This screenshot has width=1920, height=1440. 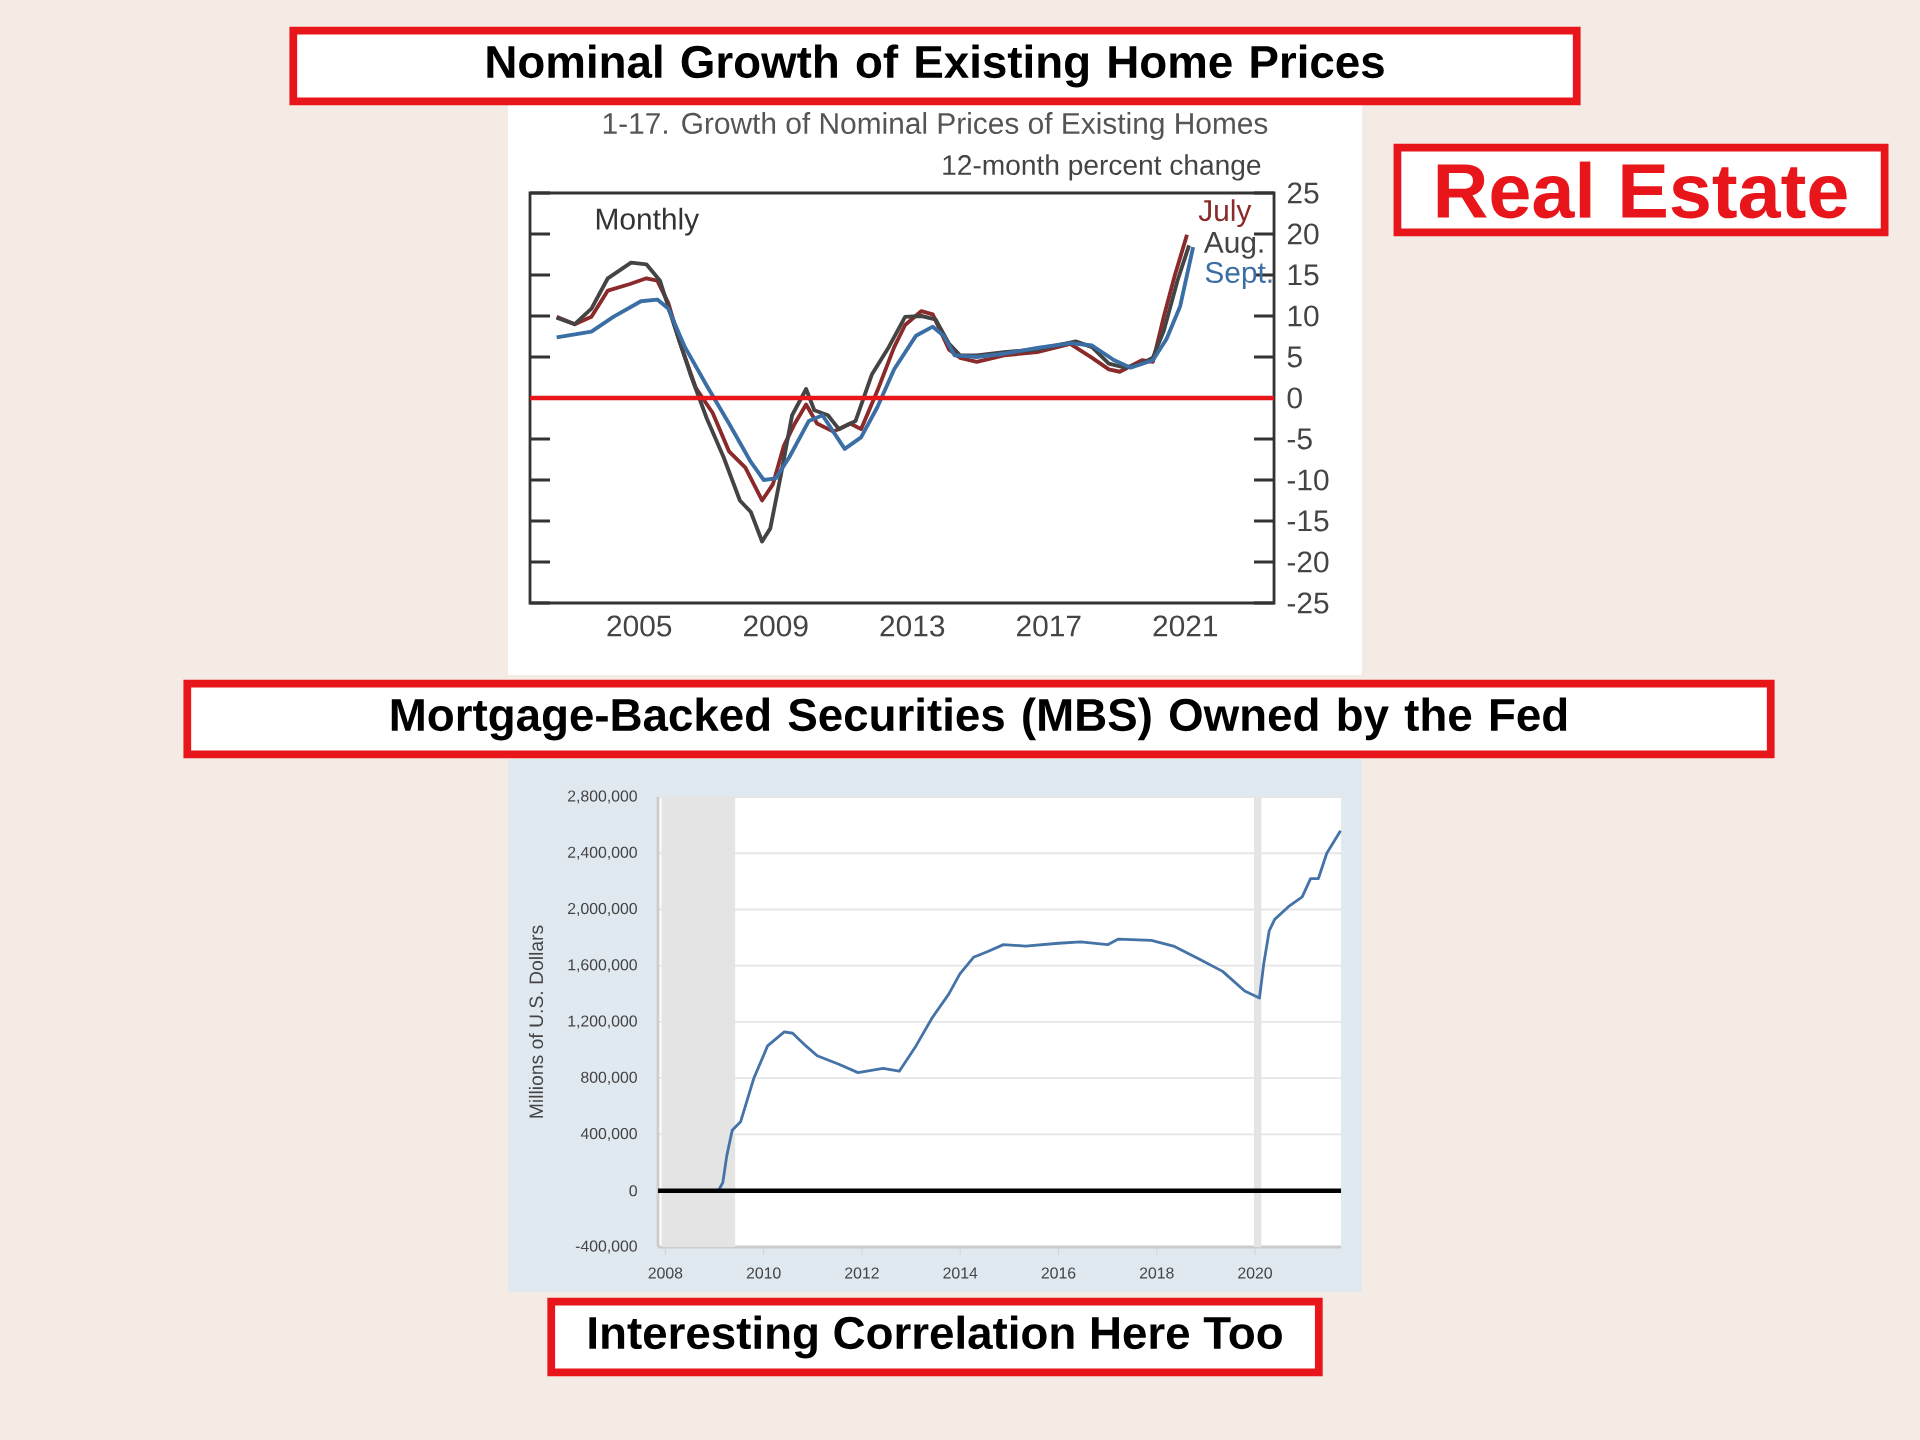 I want to click on x-tick-label: 2010, so click(x=763, y=1273).